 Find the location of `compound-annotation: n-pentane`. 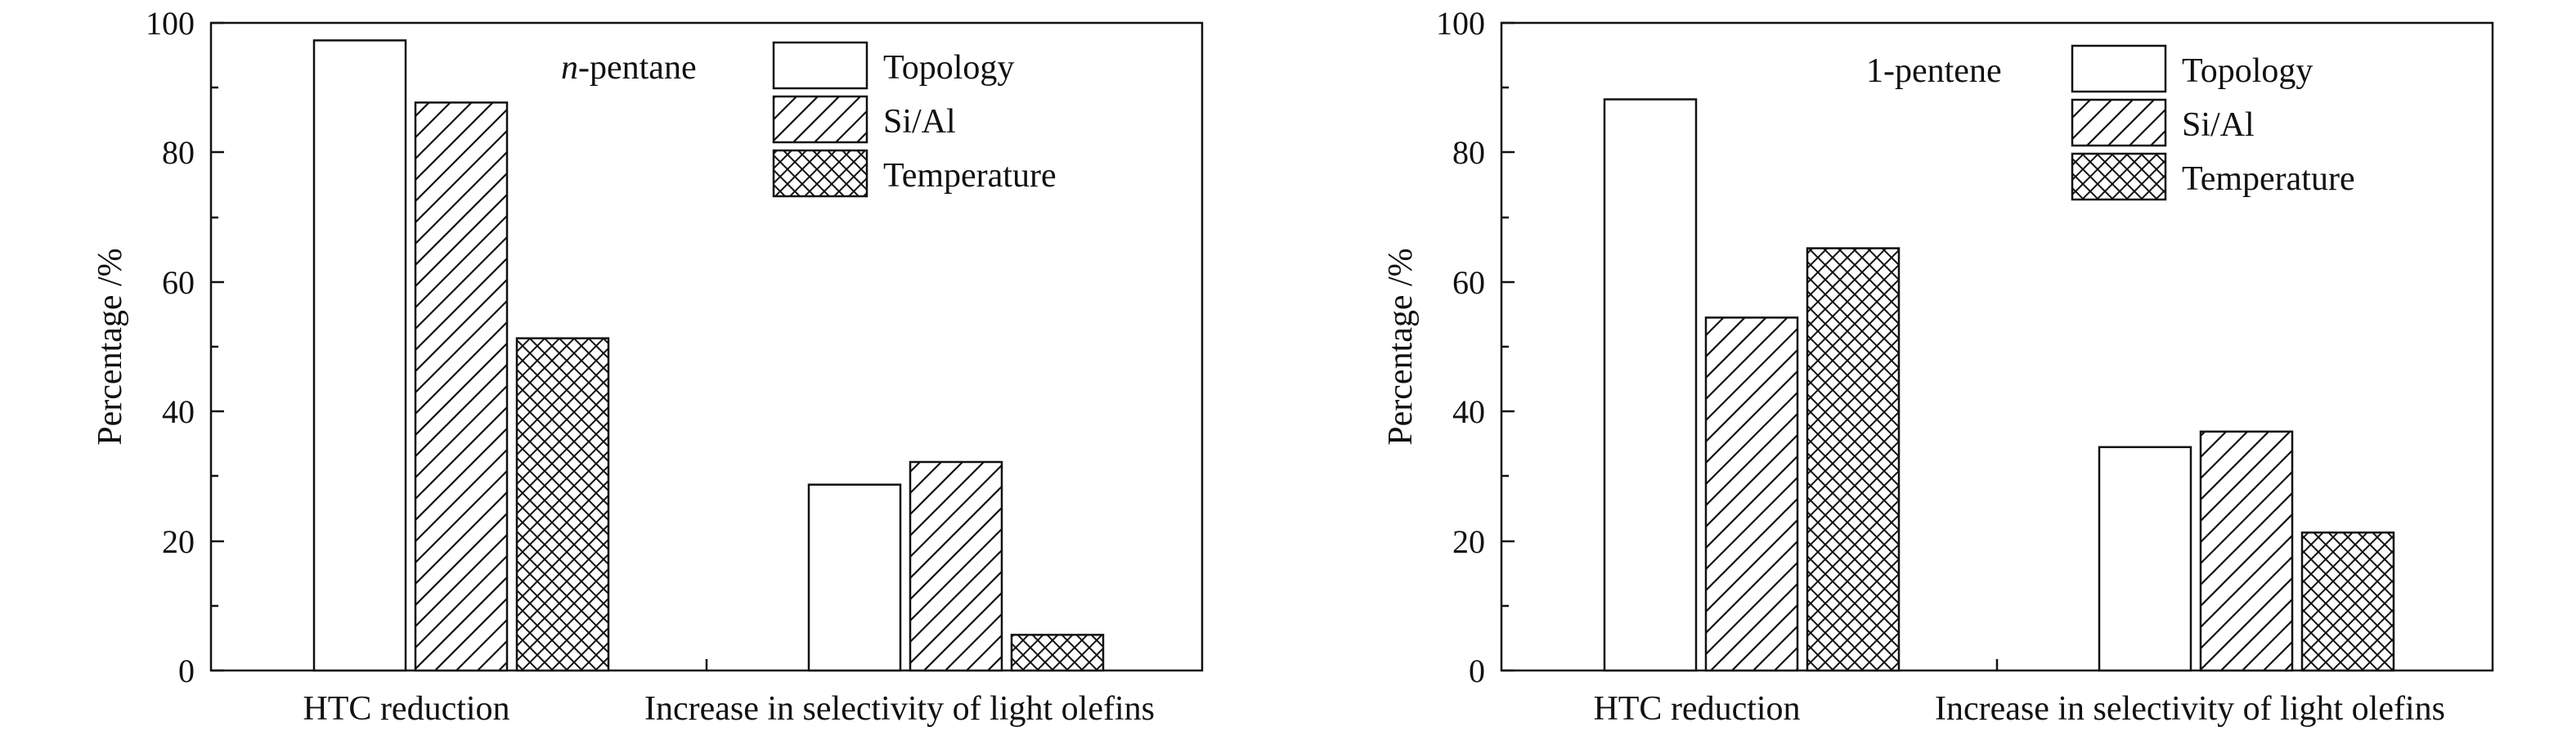

compound-annotation: n-pentane is located at coordinates (629, 68).